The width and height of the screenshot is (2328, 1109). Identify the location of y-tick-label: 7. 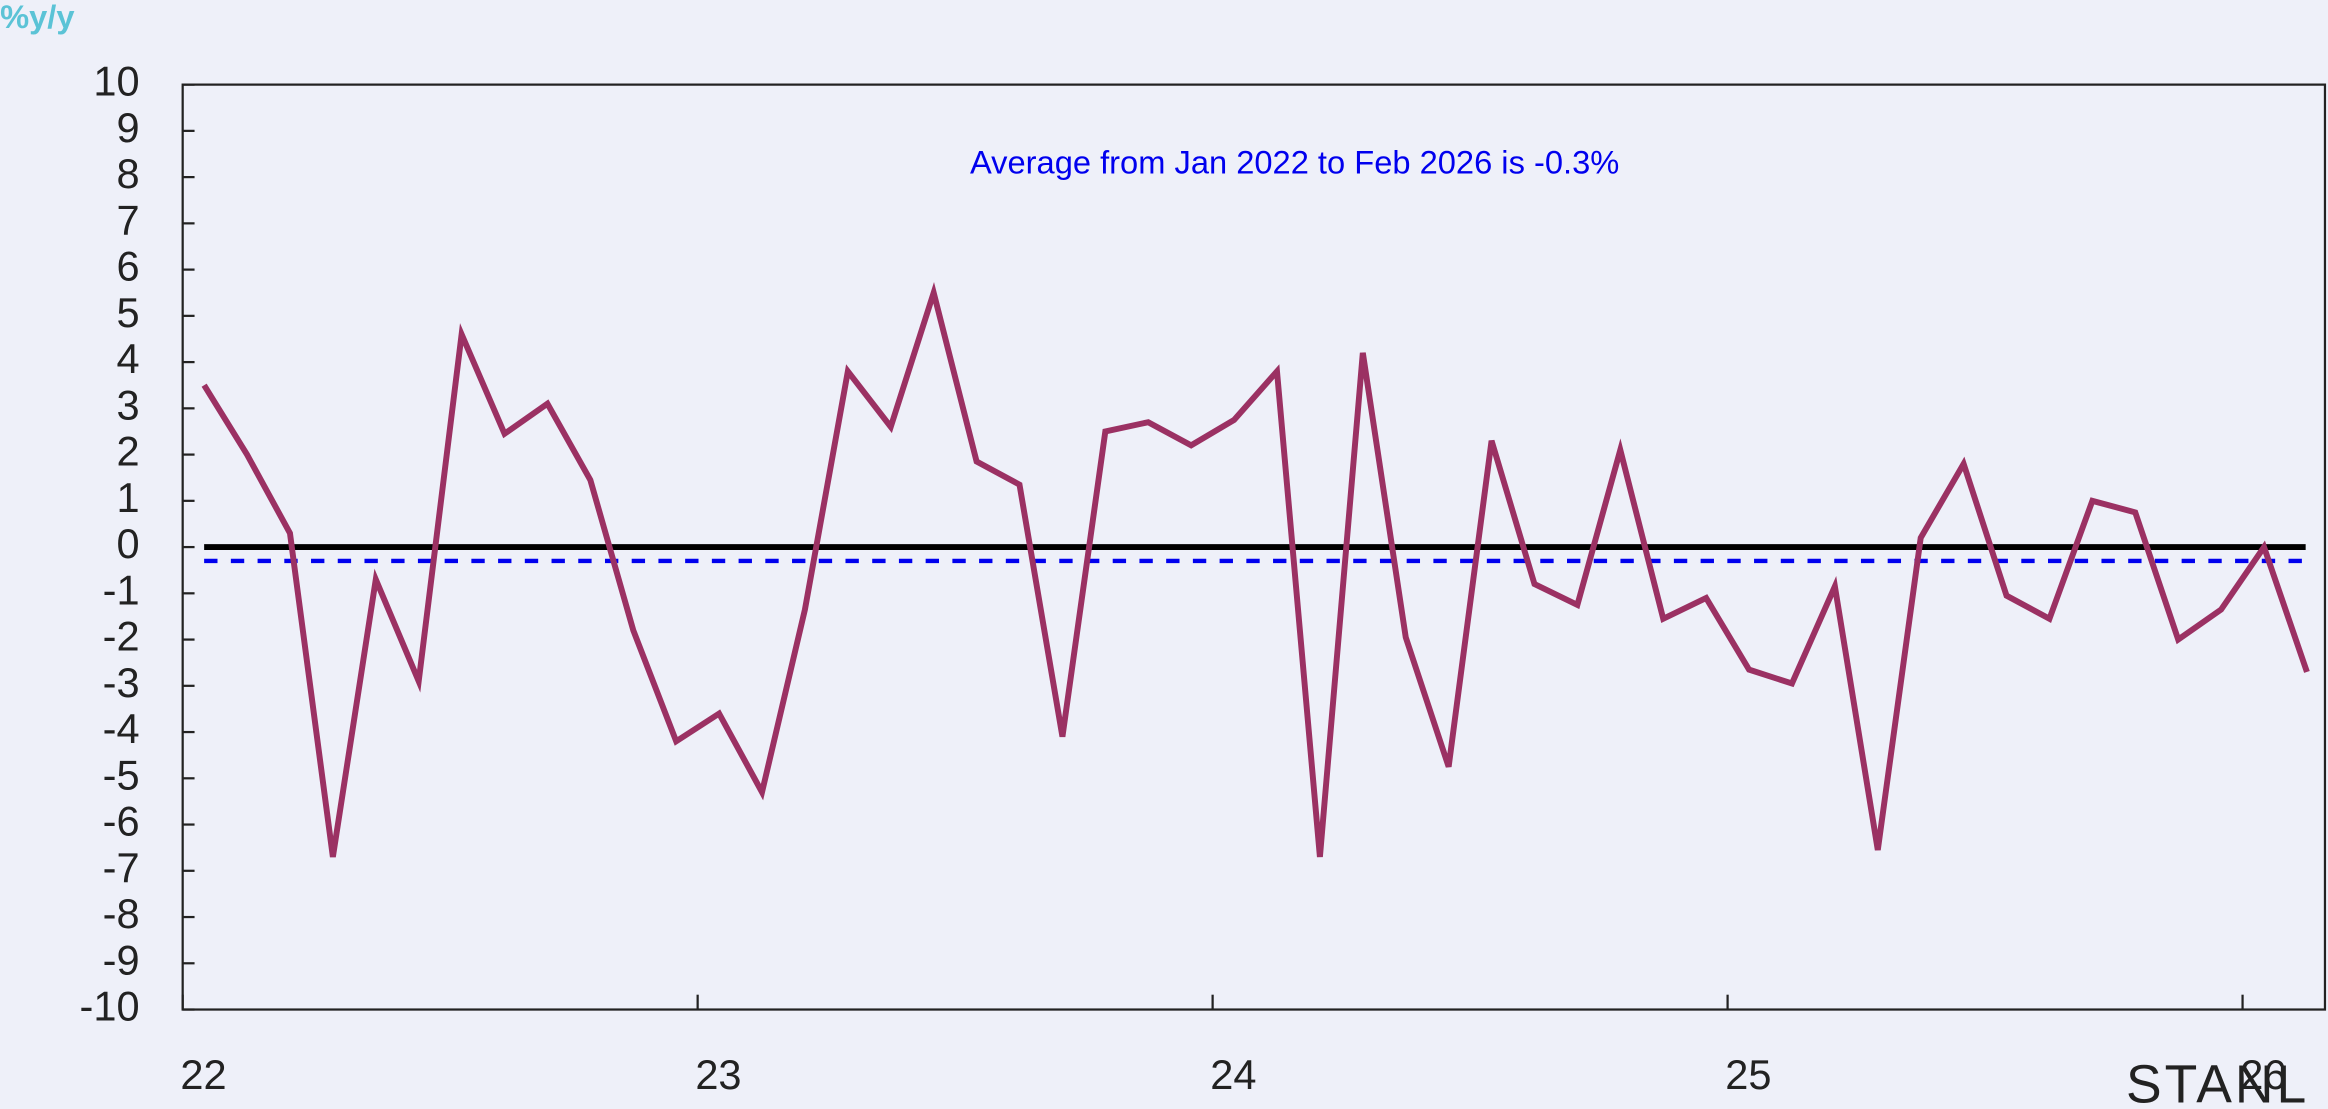
(128, 219).